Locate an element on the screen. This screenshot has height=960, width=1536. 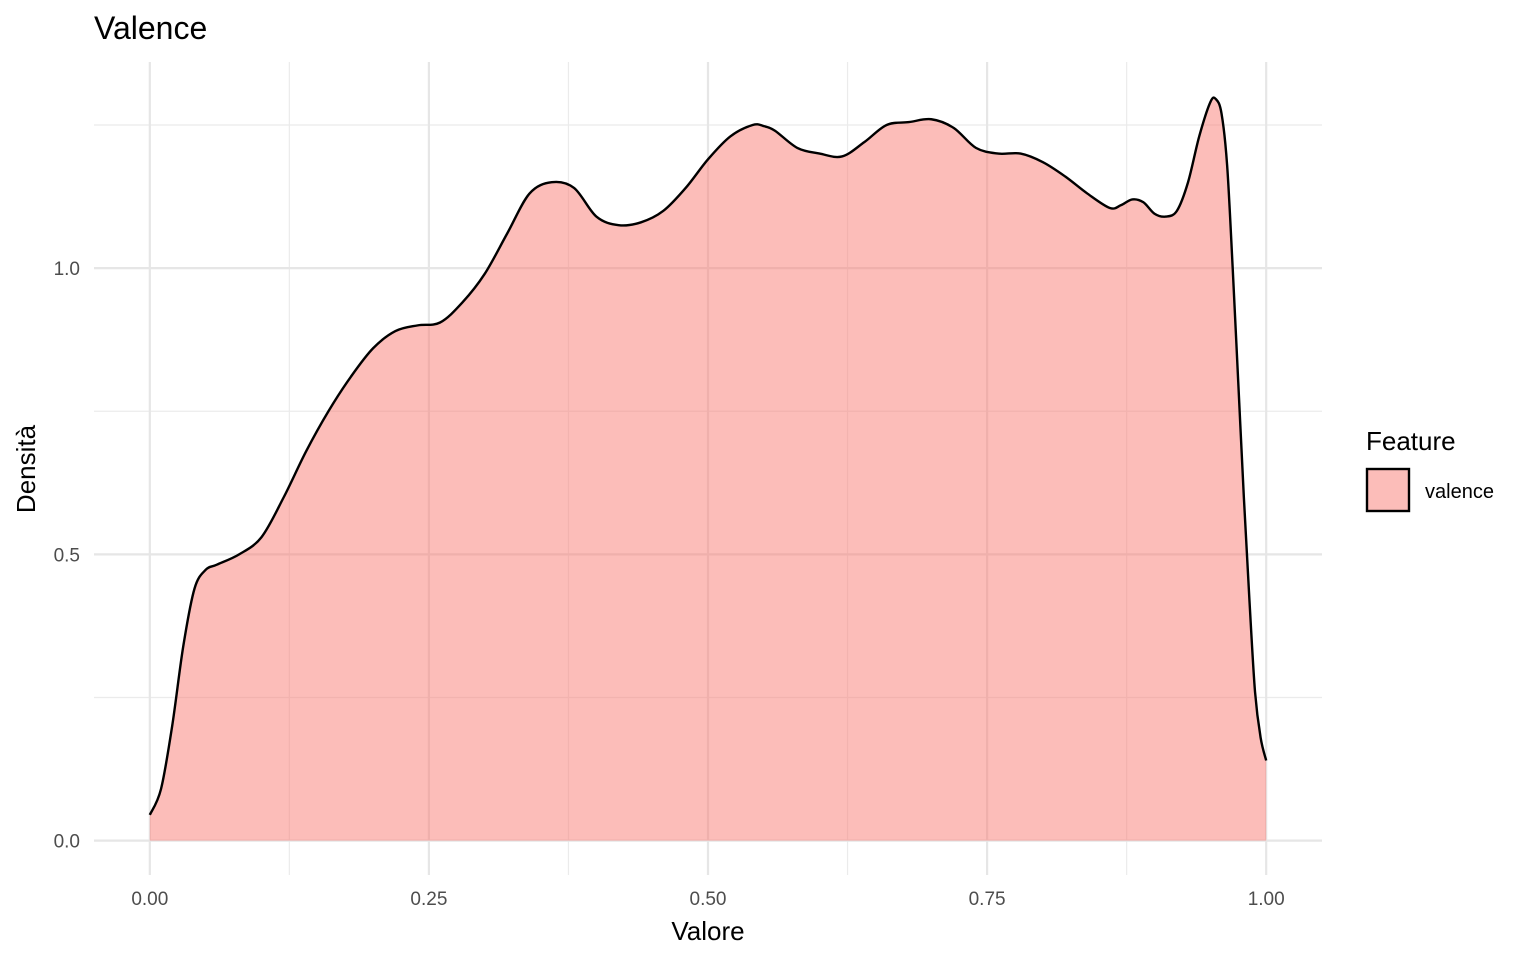
y-axis-title: Densità is located at coordinates (26, 468).